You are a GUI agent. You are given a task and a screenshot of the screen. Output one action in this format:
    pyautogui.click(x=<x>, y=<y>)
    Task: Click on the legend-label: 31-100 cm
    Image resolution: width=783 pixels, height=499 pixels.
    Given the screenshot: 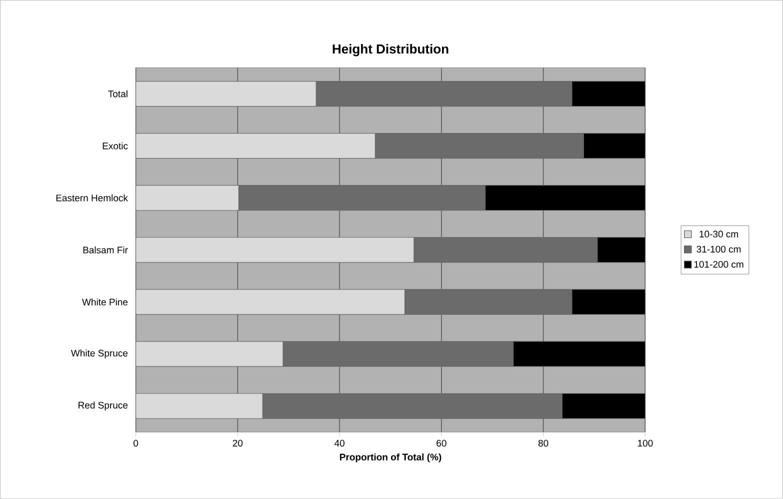 What is the action you would take?
    pyautogui.click(x=718, y=249)
    